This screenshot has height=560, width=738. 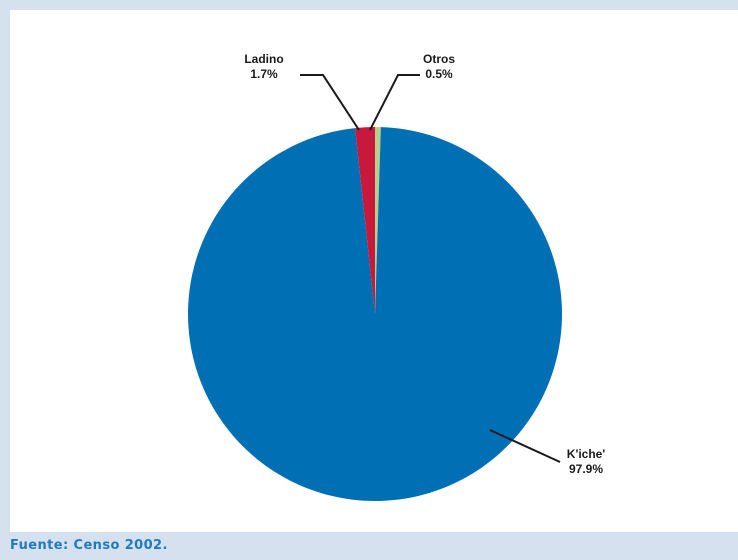 What do you see at coordinates (89, 545) in the screenshot?
I see `source-note: Fuente: Censo 2002.` at bounding box center [89, 545].